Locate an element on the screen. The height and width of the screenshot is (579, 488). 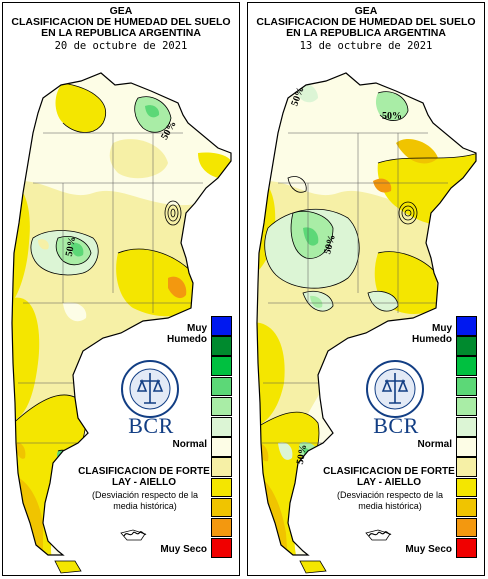
contour-label-50: 50% is located at coordinates (392, 116).